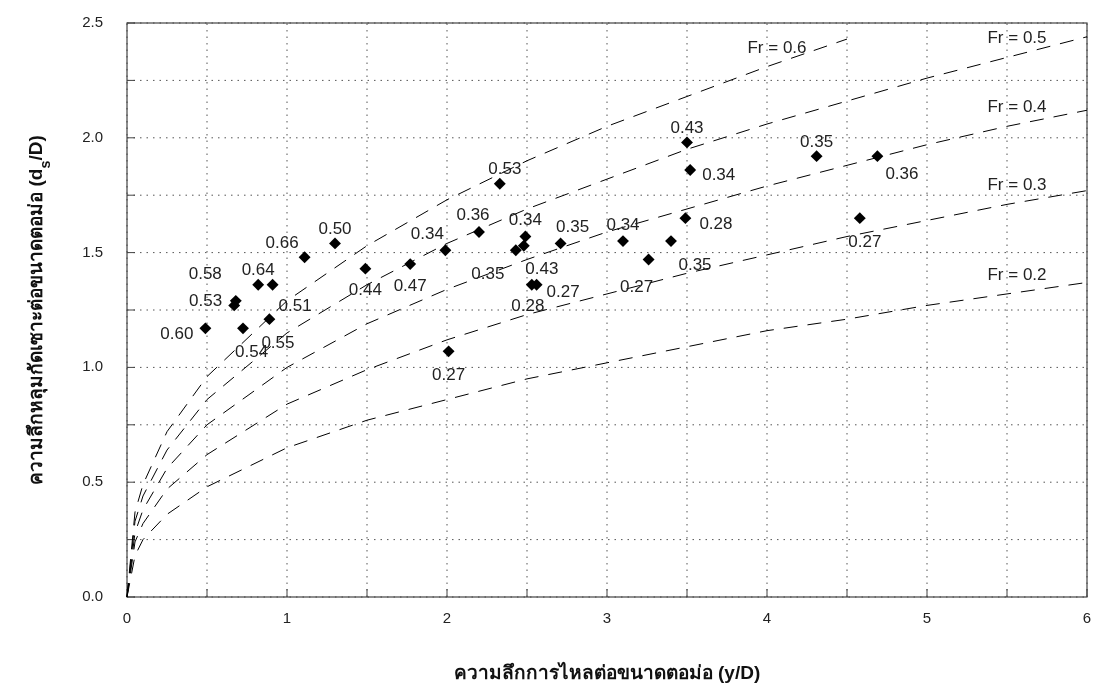 The image size is (1102, 695). What do you see at coordinates (607, 617) in the screenshot?
I see `x-tick-label: 3` at bounding box center [607, 617].